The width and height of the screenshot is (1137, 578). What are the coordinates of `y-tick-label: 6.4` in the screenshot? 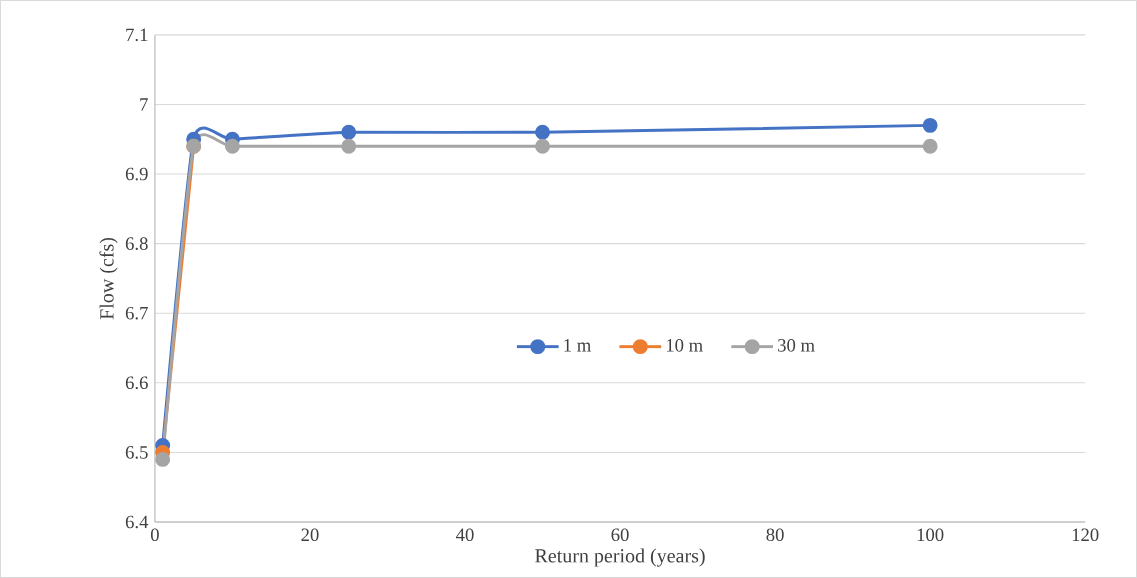 It's located at (137, 522).